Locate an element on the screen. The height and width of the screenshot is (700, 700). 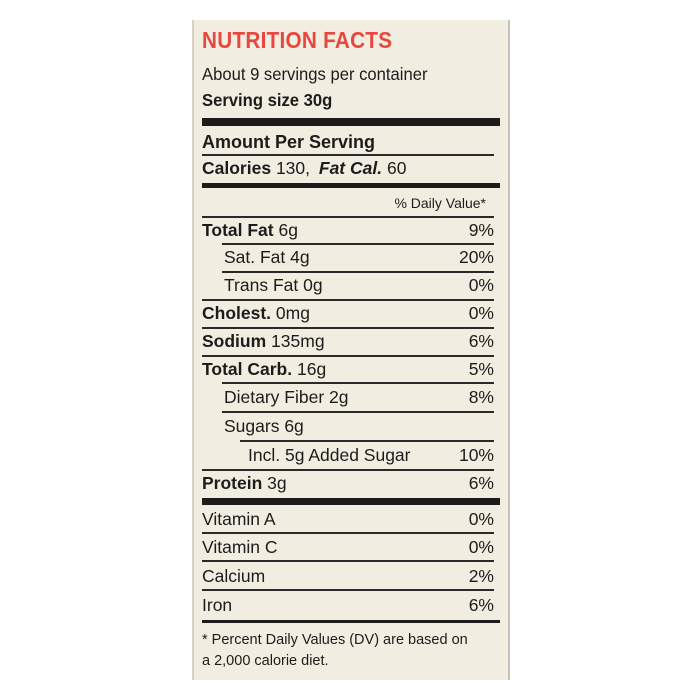
nutrient-row-sugars: Sugars 6g is located at coordinates (264, 426).